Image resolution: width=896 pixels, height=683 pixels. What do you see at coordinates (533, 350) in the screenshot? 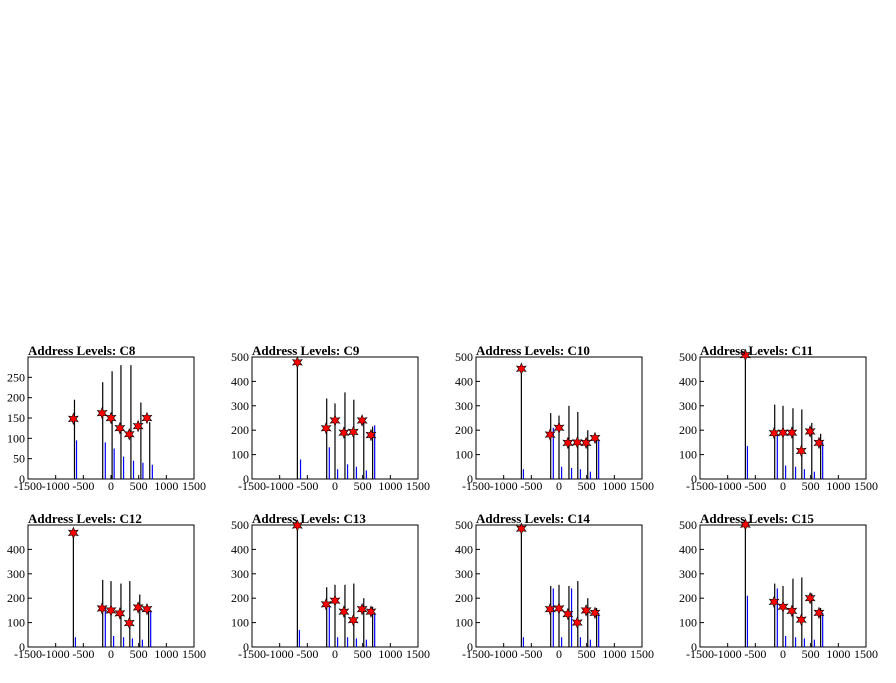
I see `chart-title: Address Levels: C10` at bounding box center [533, 350].